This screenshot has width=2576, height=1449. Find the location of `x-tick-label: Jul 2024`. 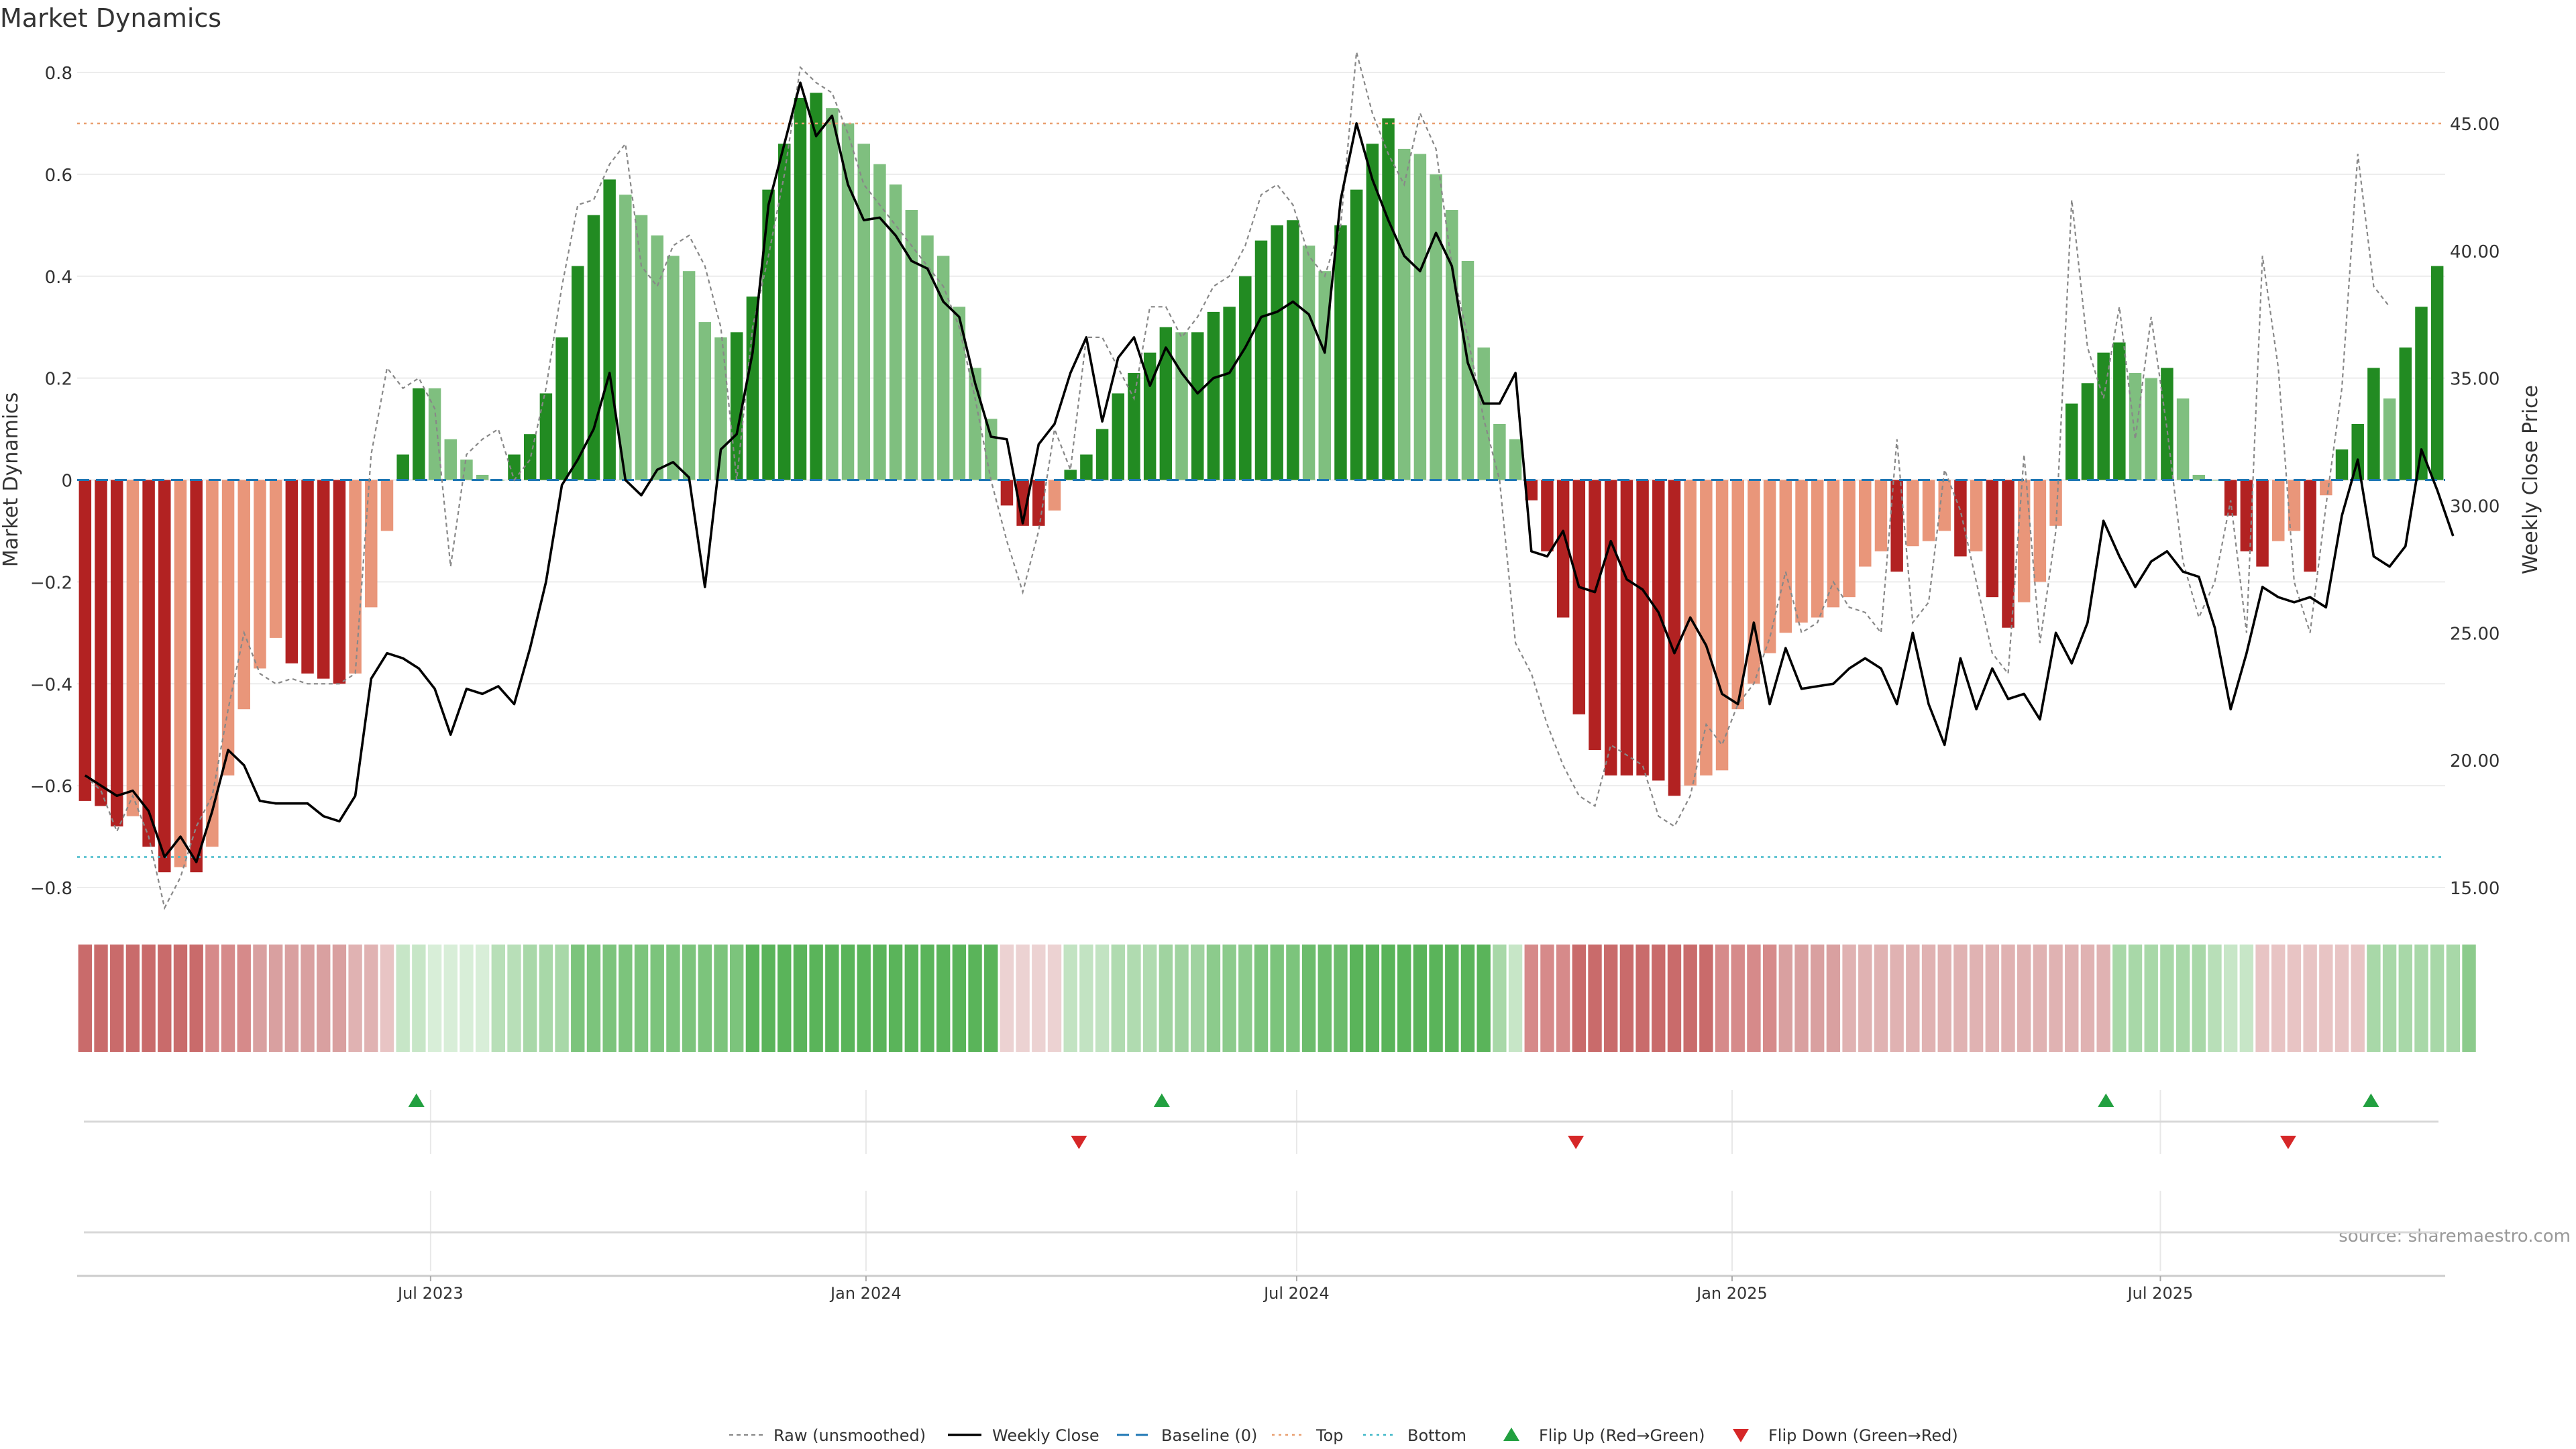

x-tick-label: Jul 2024 is located at coordinates (1296, 1293).